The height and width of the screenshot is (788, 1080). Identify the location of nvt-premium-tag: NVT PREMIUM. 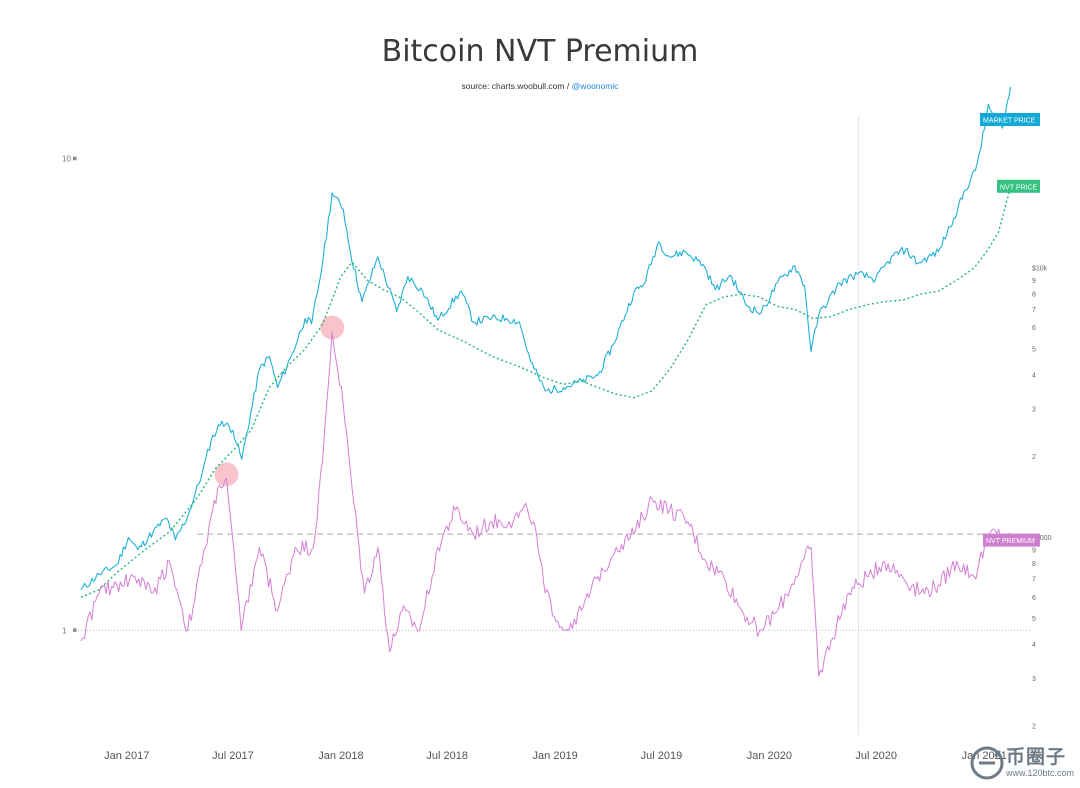
(1011, 540).